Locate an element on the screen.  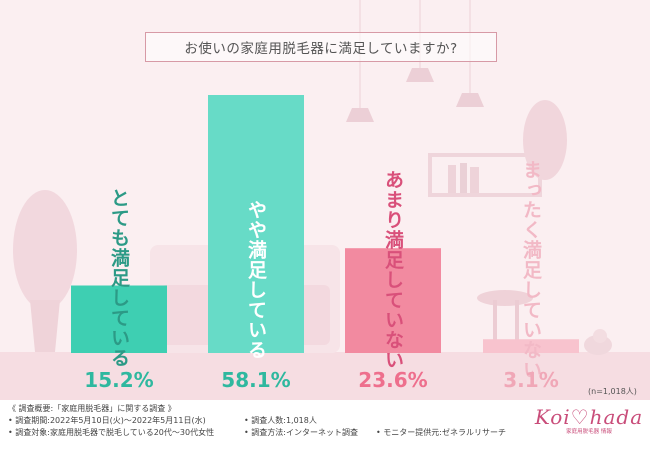
survey-period: • 調査期間:2022年5月10日(火)〜2022年5月11日(水) is located at coordinates (107, 420).